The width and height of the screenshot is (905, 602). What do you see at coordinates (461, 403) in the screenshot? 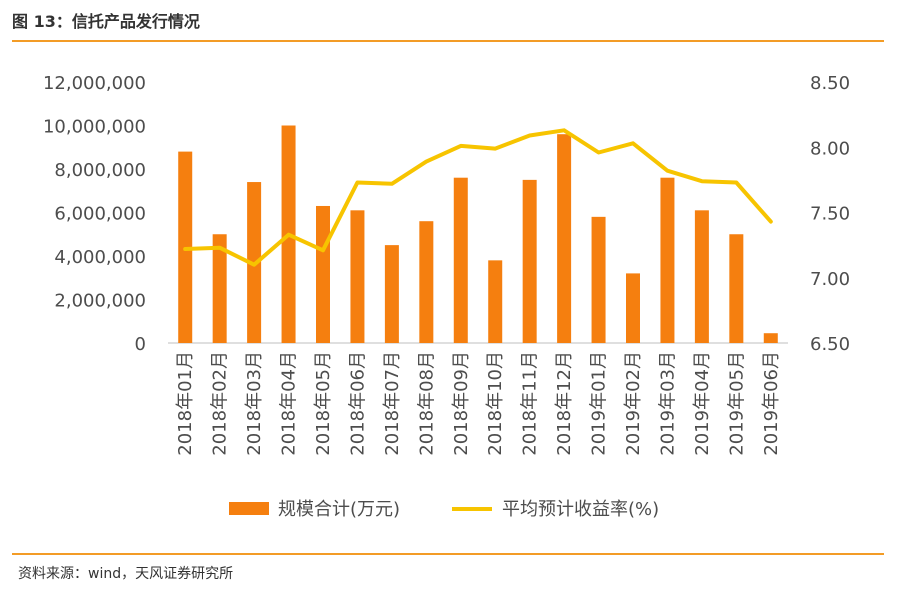
I see `x-tick-label: 2018年09月` at bounding box center [461, 403].